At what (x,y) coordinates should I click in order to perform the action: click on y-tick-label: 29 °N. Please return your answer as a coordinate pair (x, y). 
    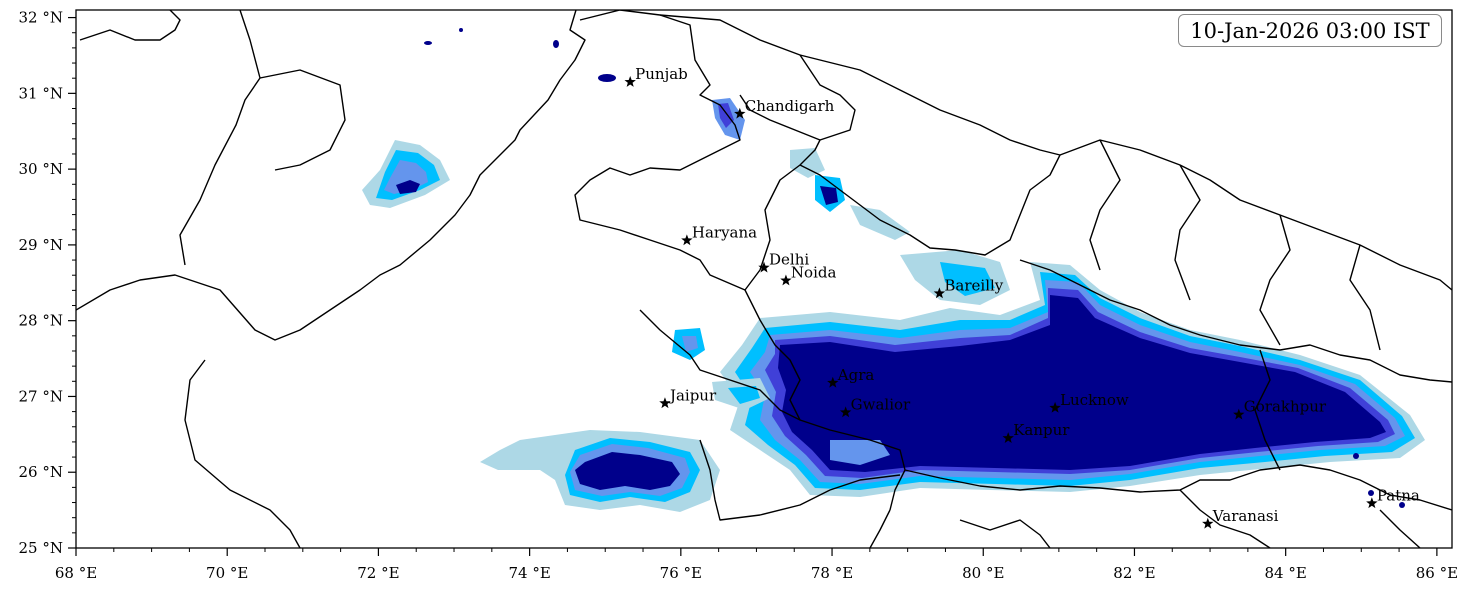
    Looking at the image, I should click on (41, 245).